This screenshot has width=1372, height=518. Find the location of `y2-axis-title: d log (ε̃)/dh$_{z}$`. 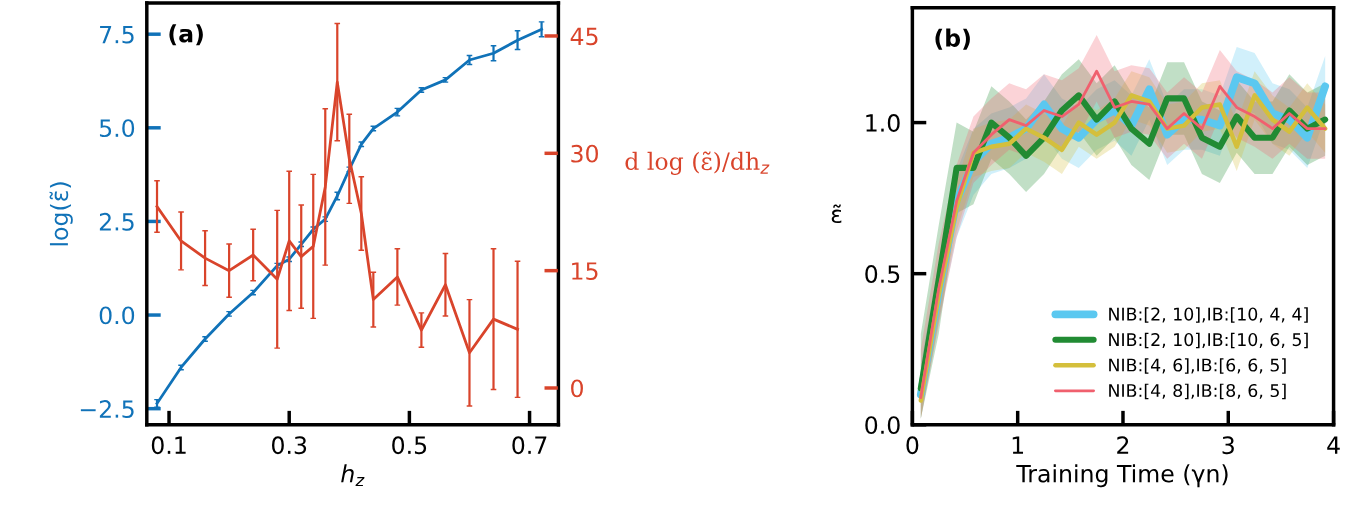

y2-axis-title: d log (ε̃)/dh$_{z}$ is located at coordinates (697, 163).